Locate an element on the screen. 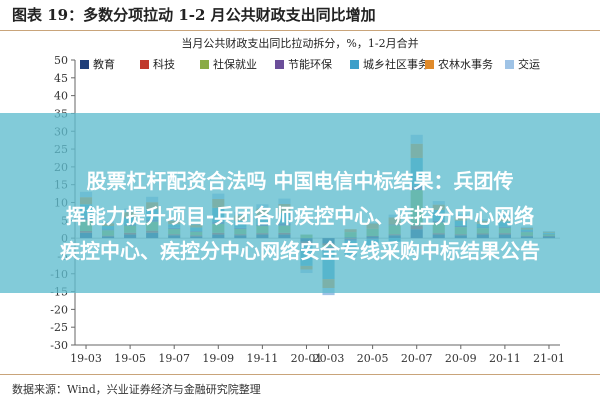 Image resolution: width=600 pixels, height=400 pixels. overlay-line-3: 疾控中心、疾控分中心网络安全专线采购中标结果公告 is located at coordinates (300, 251).